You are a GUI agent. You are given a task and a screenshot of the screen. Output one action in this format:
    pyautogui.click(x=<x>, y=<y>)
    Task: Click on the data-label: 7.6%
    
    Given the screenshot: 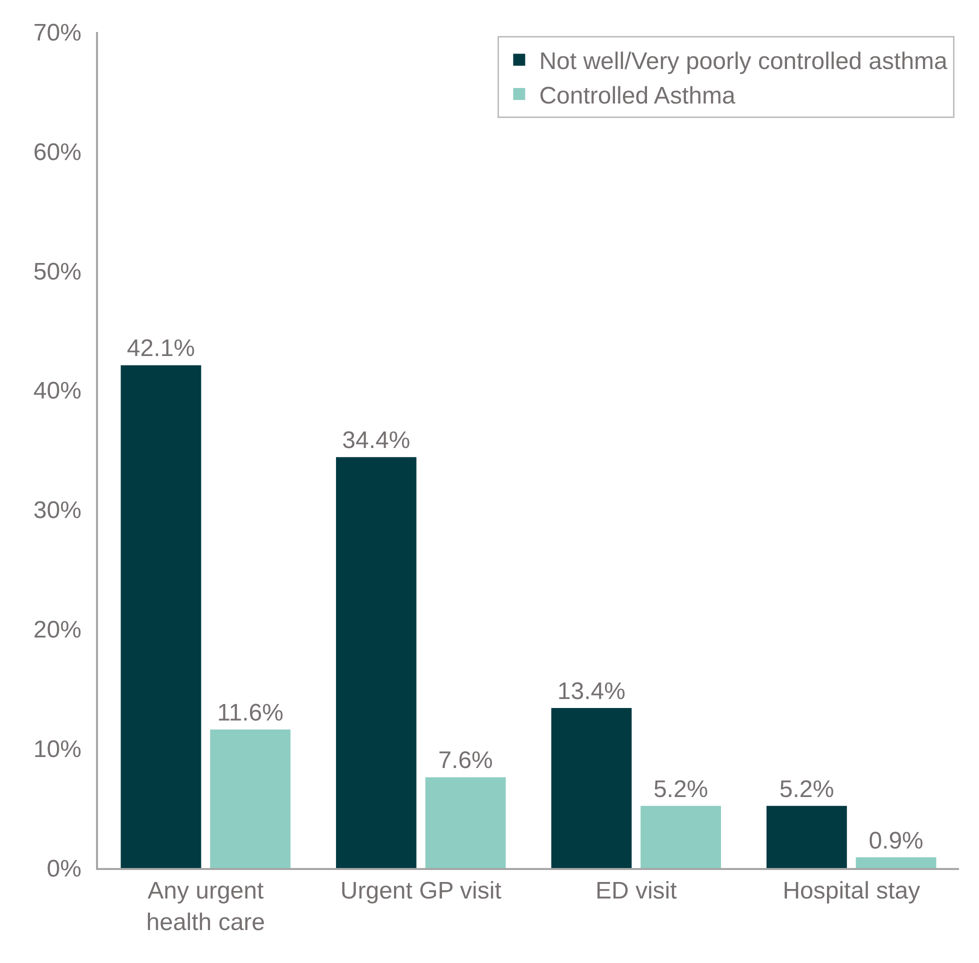 What is the action you would take?
    pyautogui.click(x=465, y=760)
    